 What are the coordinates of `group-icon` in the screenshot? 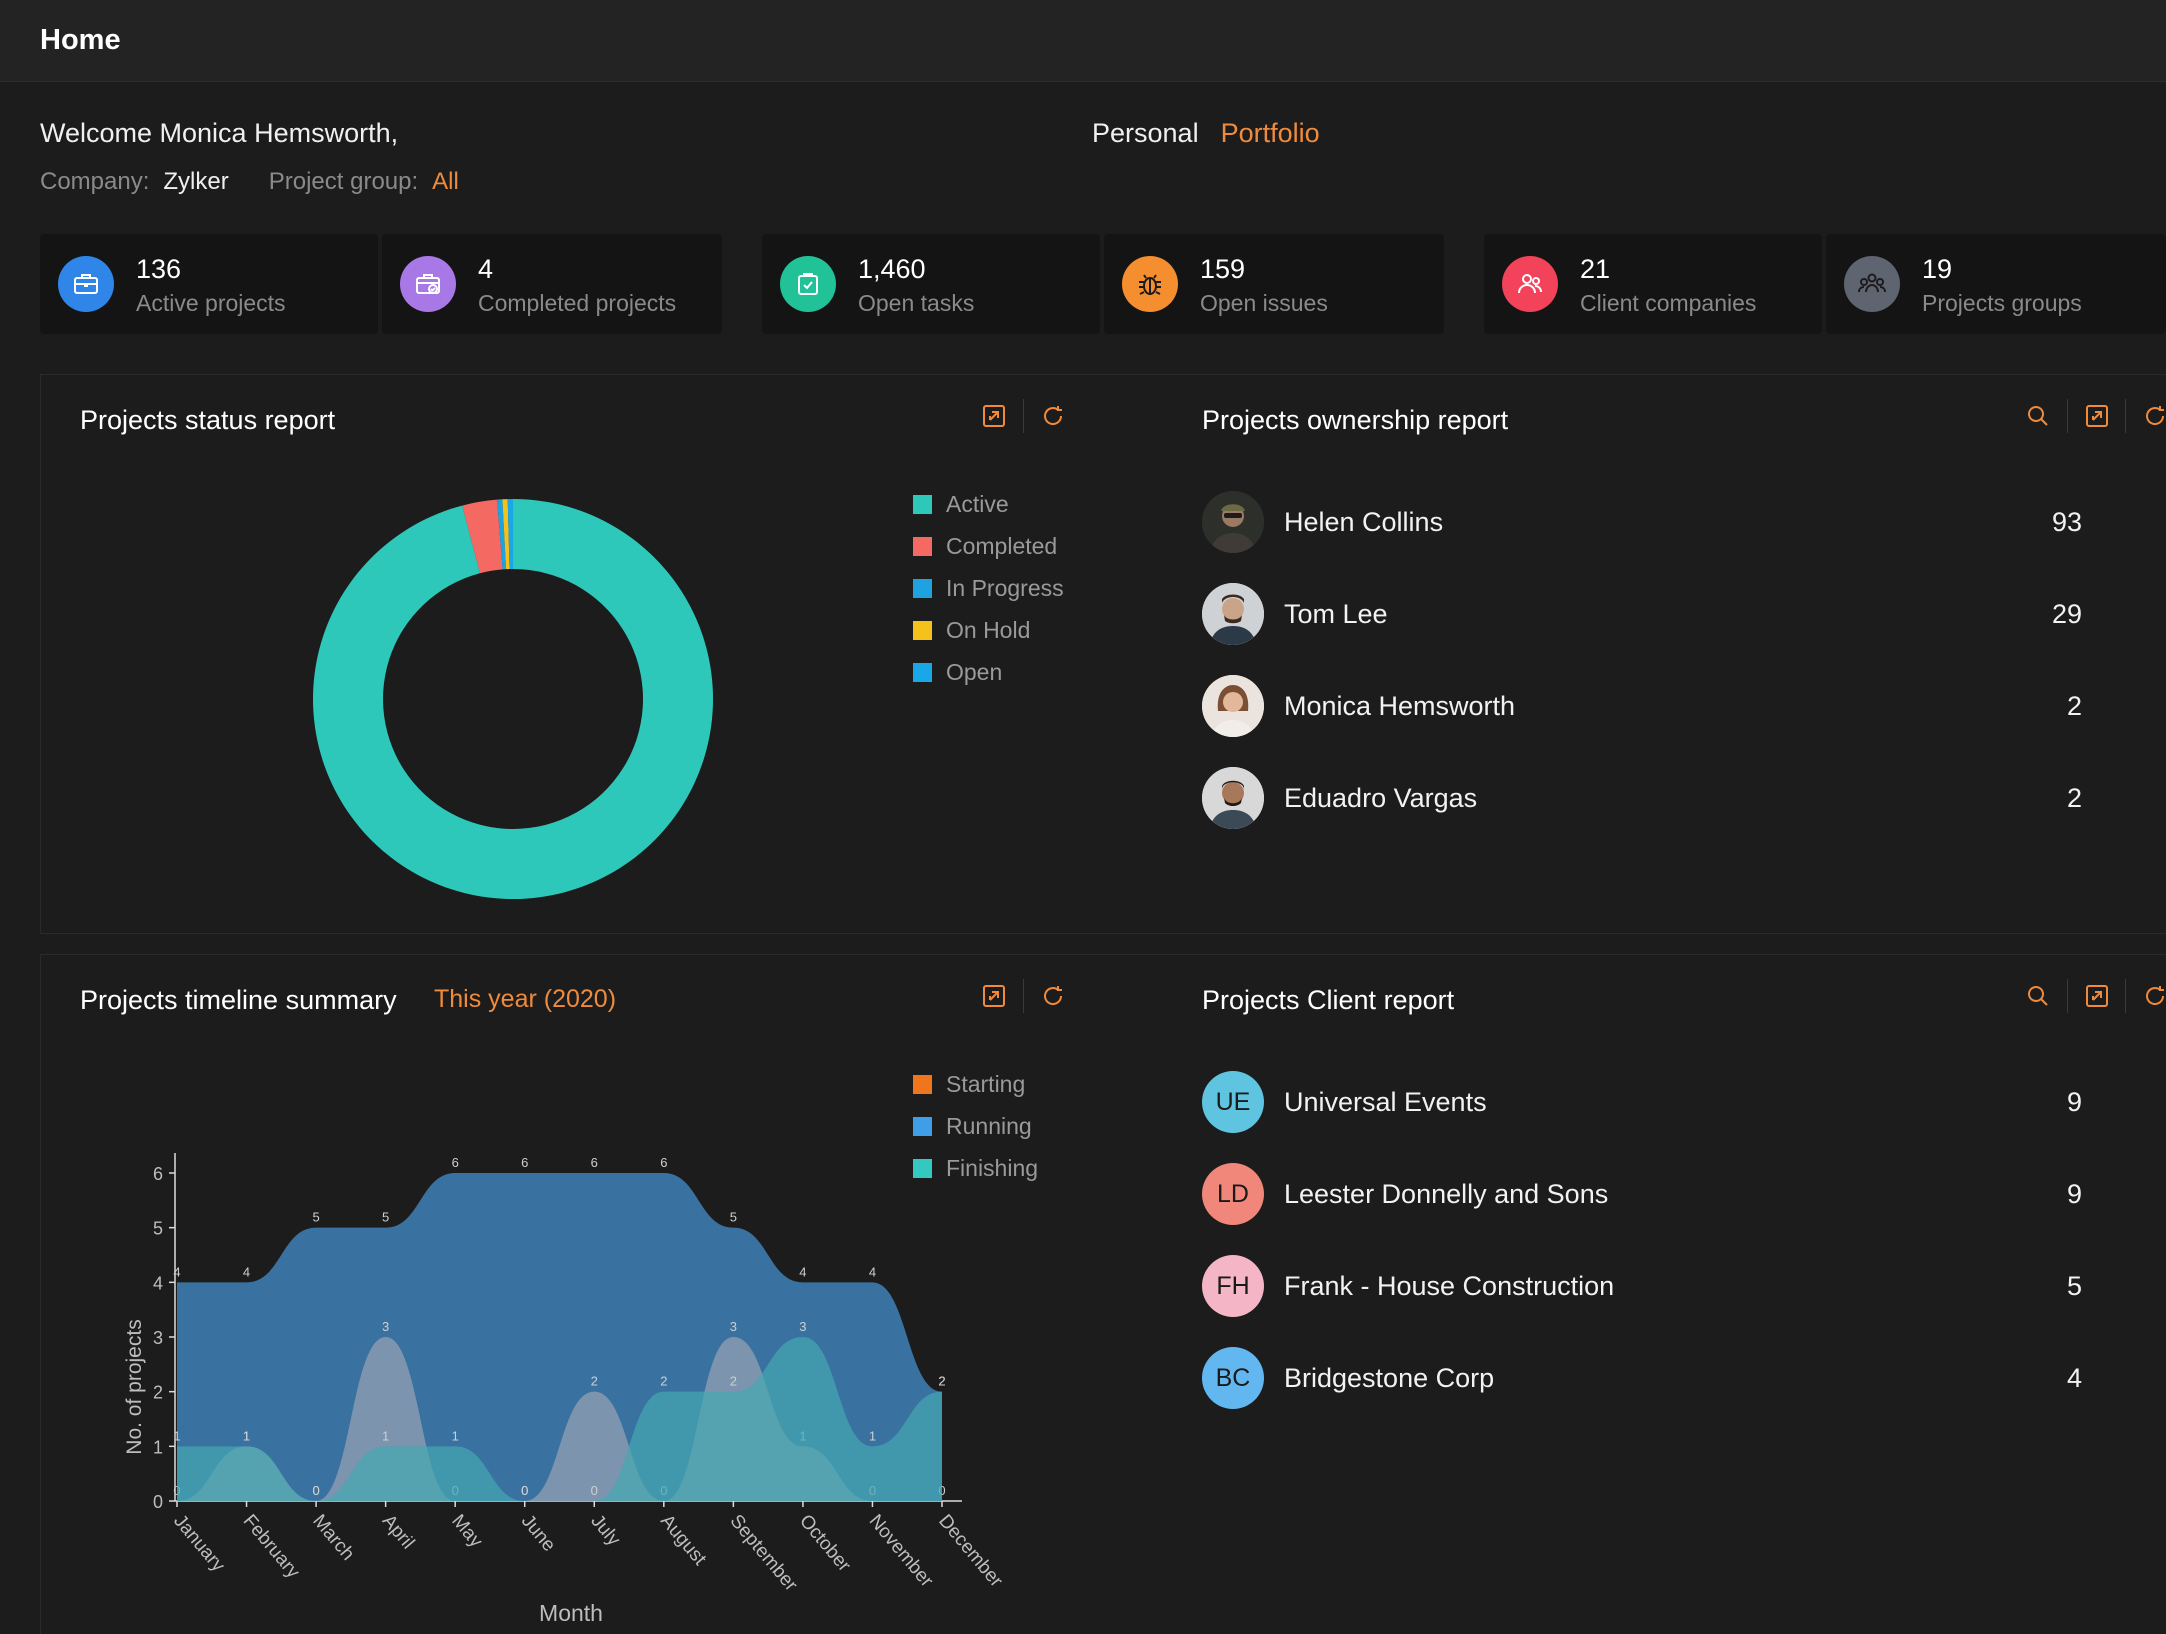 It's located at (1872, 284).